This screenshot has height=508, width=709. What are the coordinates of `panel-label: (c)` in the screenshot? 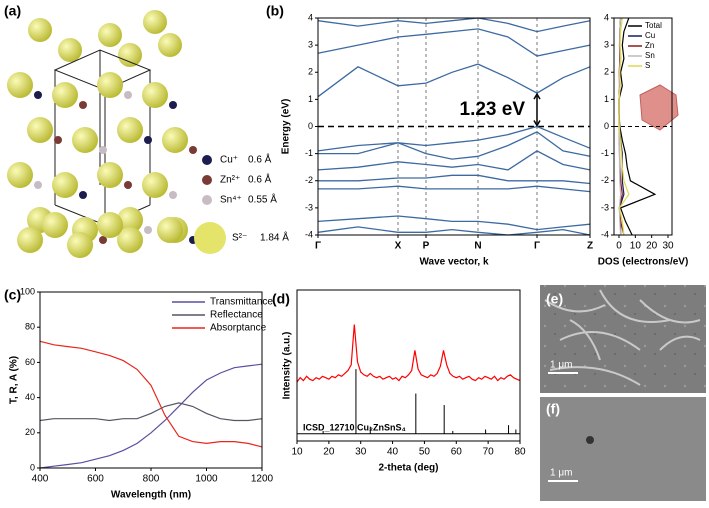 It's located at (12, 295).